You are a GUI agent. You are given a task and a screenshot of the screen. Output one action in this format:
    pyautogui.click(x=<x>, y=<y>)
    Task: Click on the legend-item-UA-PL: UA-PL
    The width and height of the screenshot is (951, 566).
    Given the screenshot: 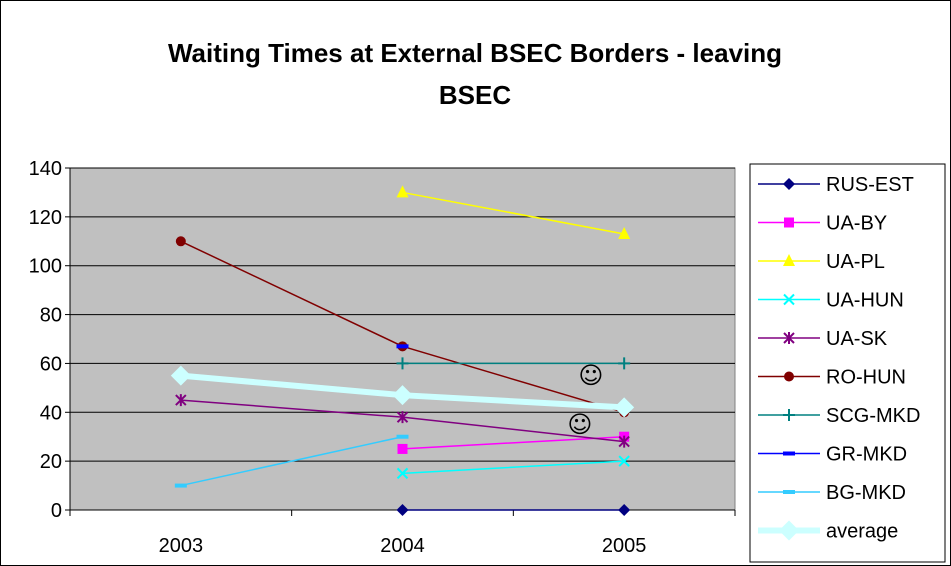 What is the action you would take?
    pyautogui.click(x=821, y=262)
    